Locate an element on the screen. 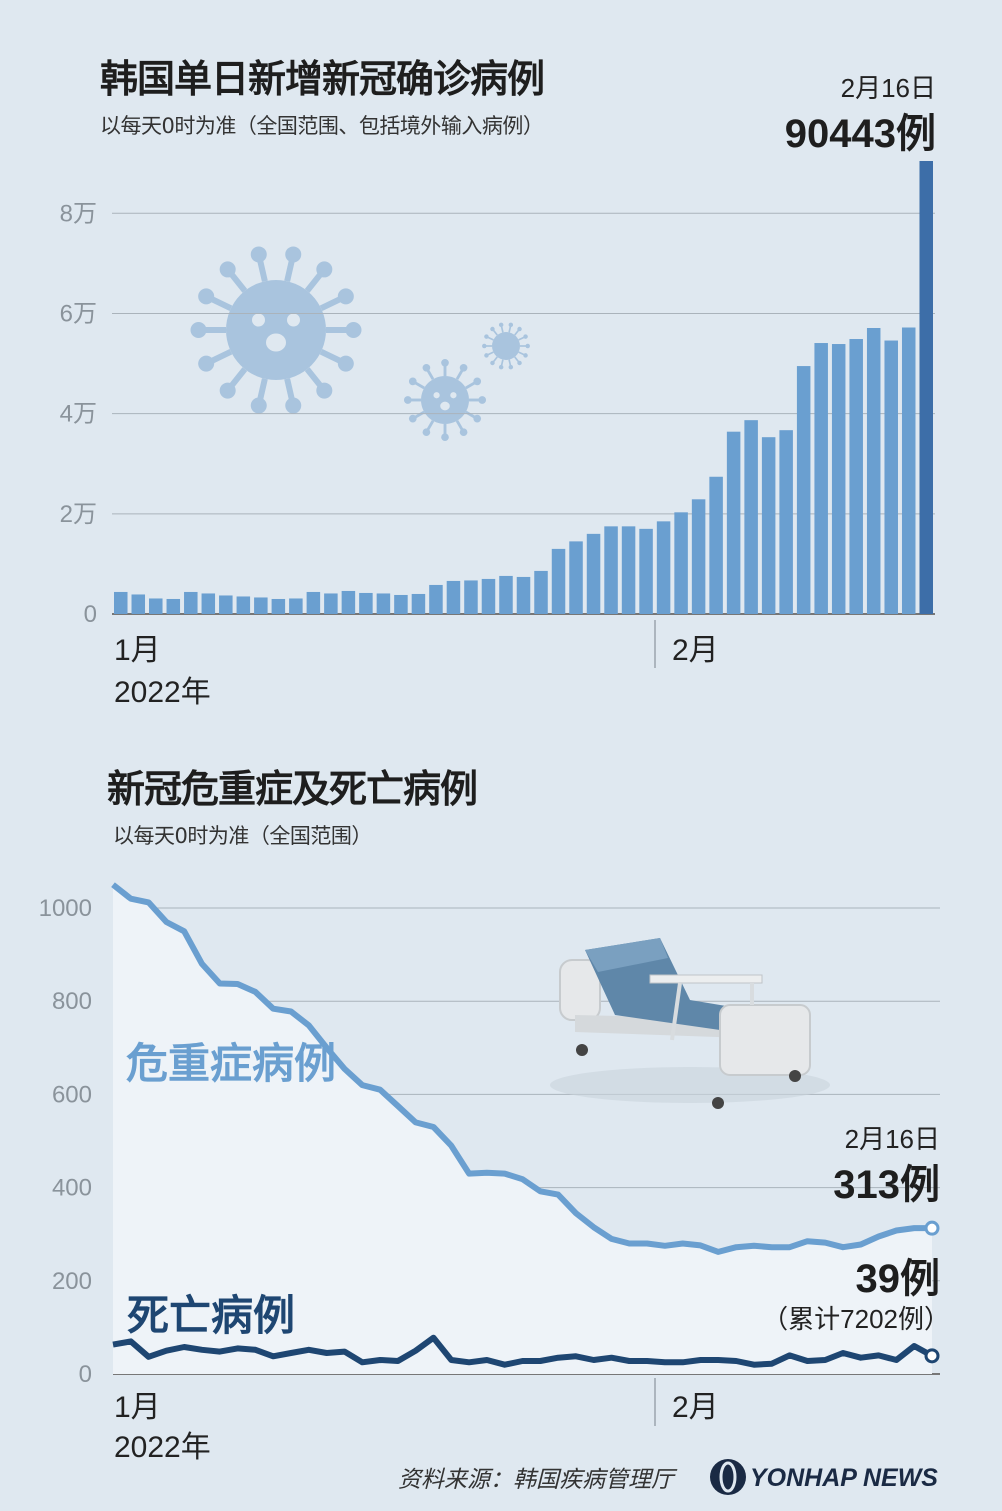 This screenshot has height=1511, width=1002. line-x-label-jan: 1月 is located at coordinates (137, 1407).